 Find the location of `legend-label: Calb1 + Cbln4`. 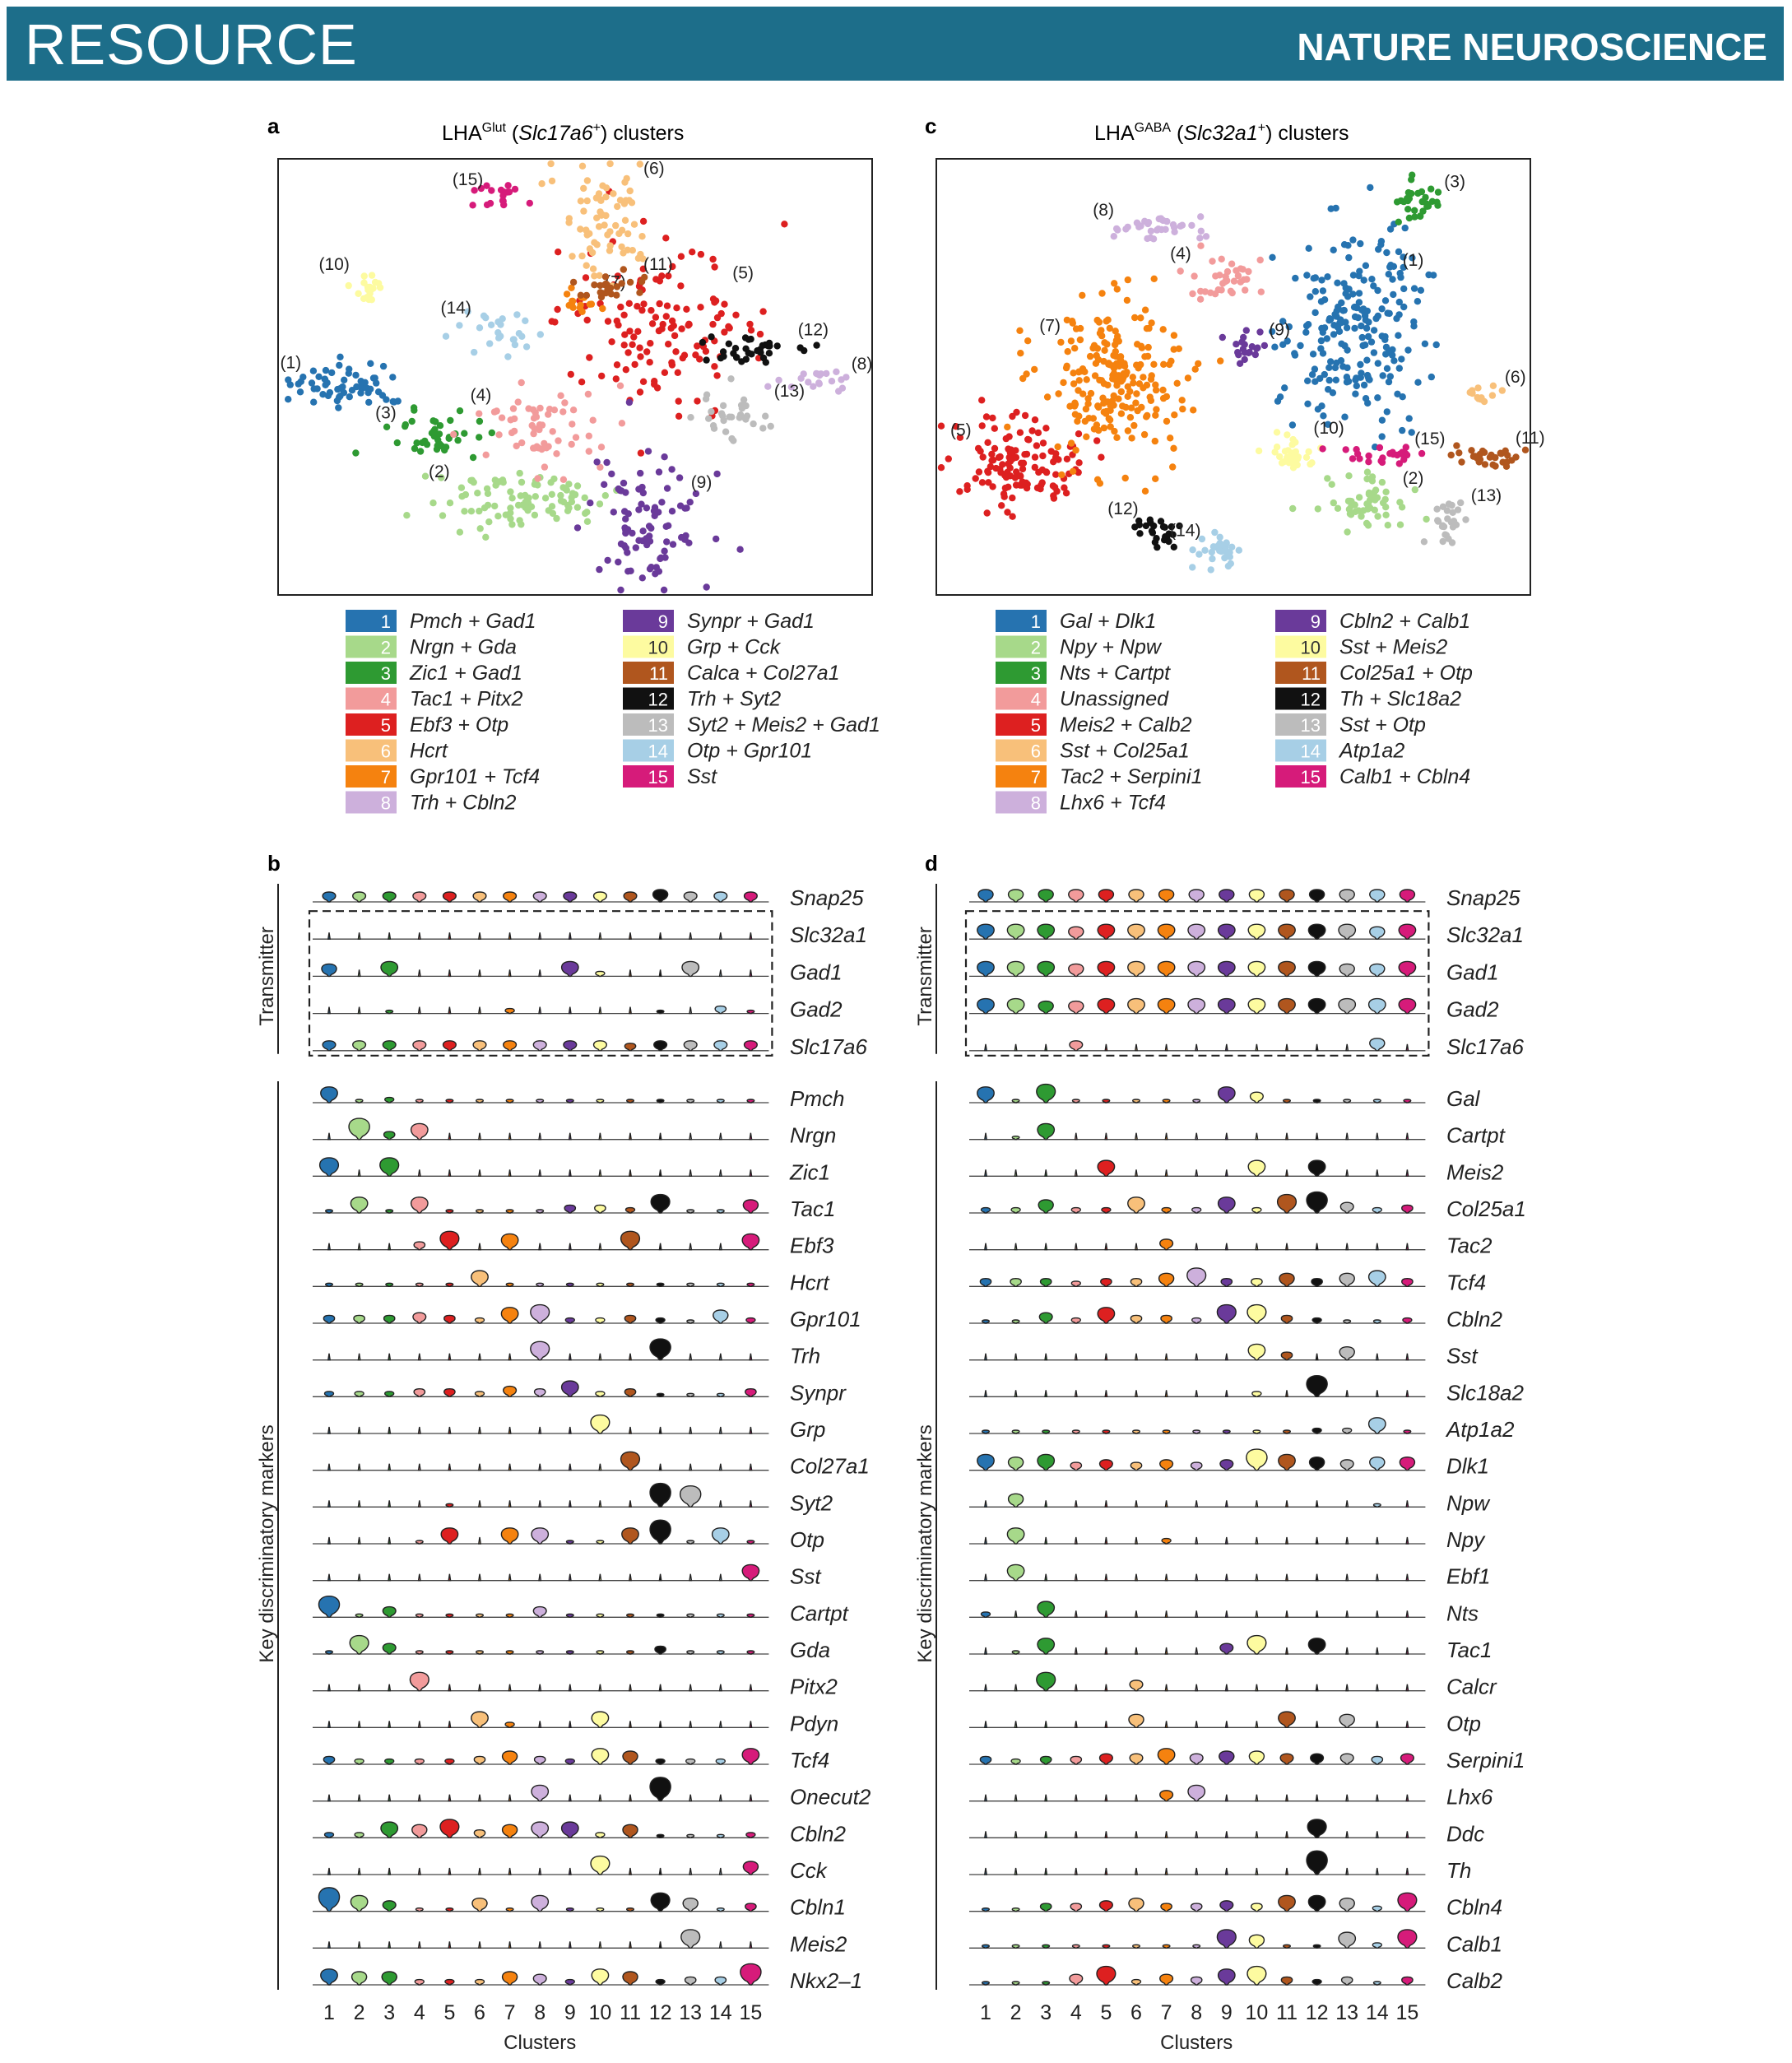

legend-label: Calb1 + Cbln4 is located at coordinates (1404, 776).